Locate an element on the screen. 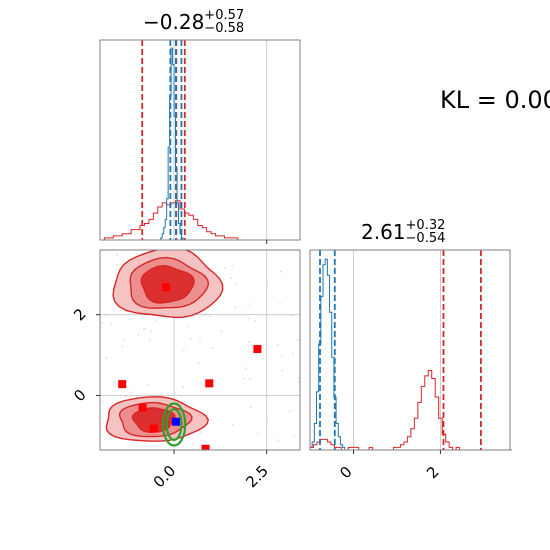 The height and width of the screenshot is (550, 550). br-hist-blue is located at coordinates (327, 354).